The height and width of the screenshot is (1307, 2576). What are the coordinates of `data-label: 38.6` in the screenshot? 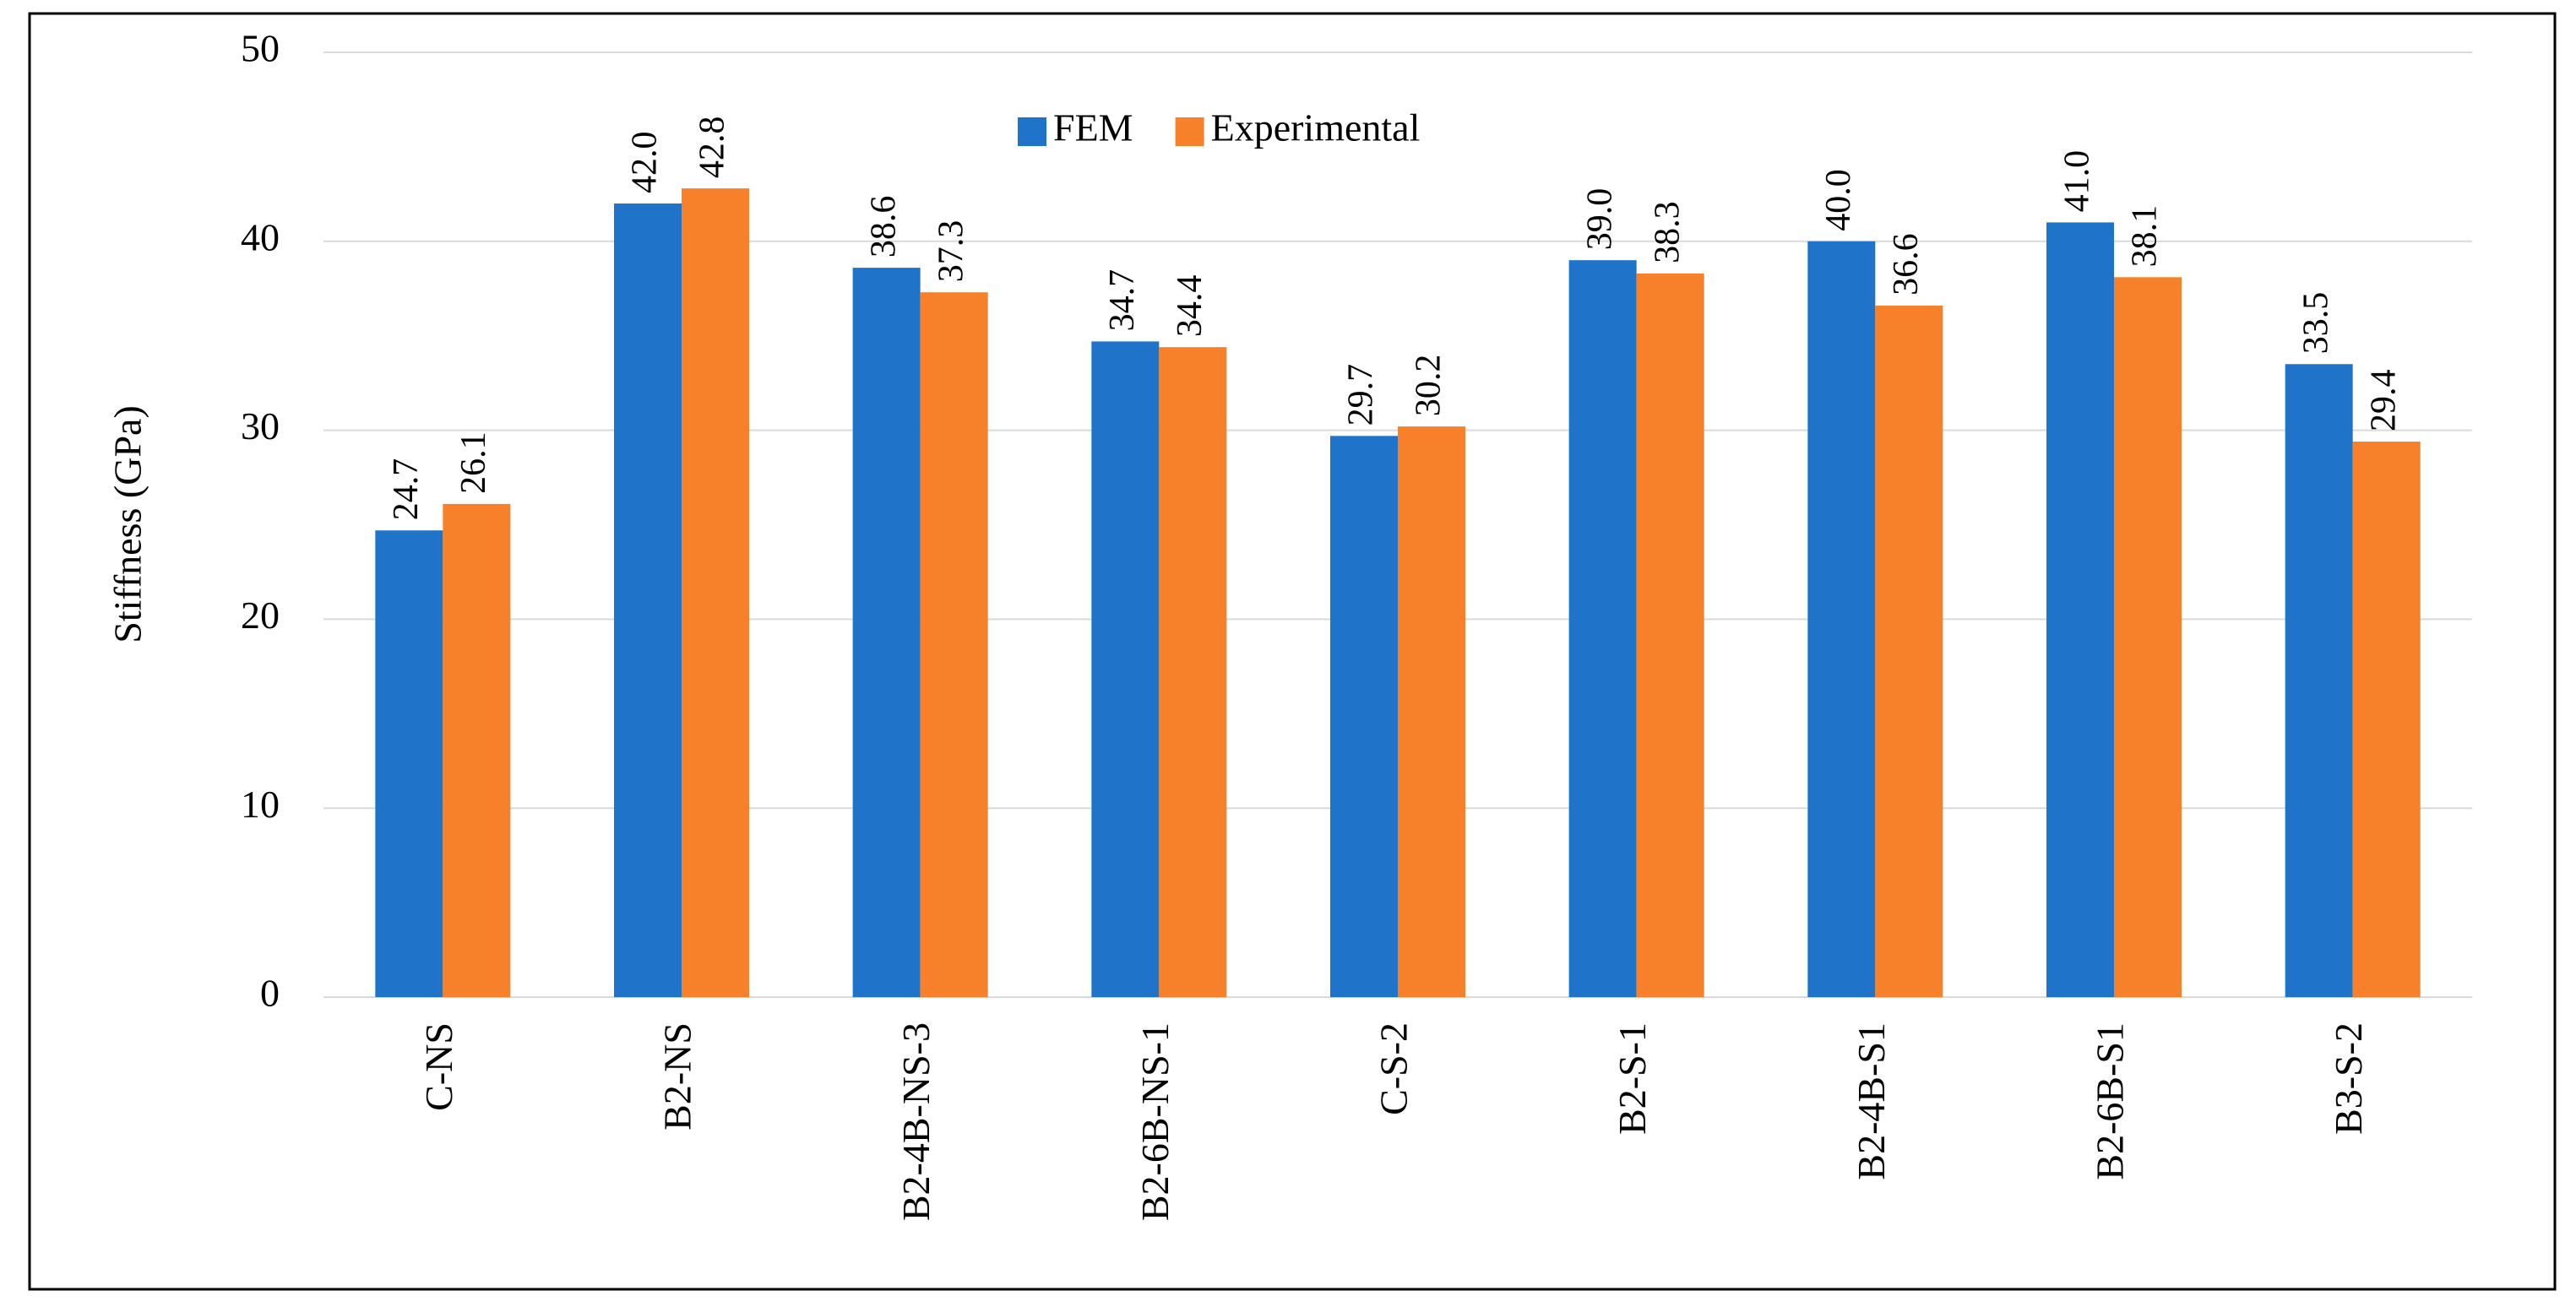 It's located at (883, 227).